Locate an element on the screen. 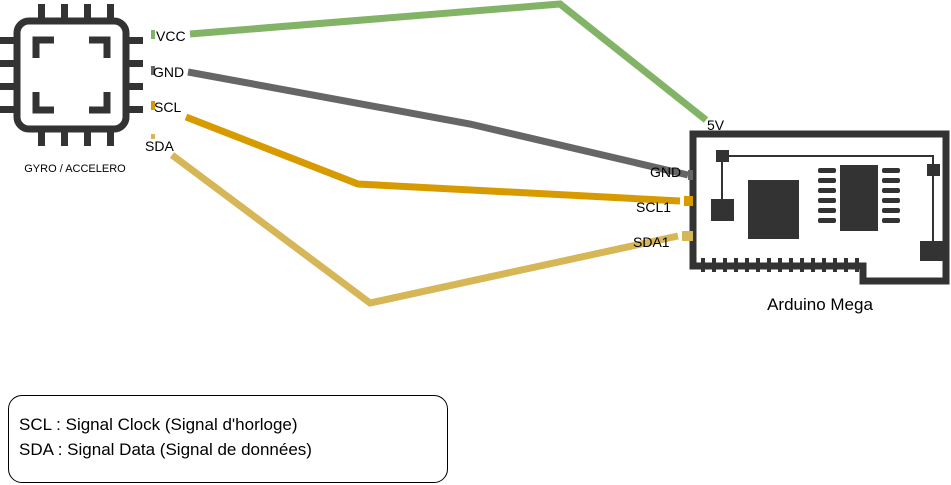 The height and width of the screenshot is (485, 951). legend-scl-line: SCL : Signal Clock (Signal d'horloge) is located at coordinates (158, 424).